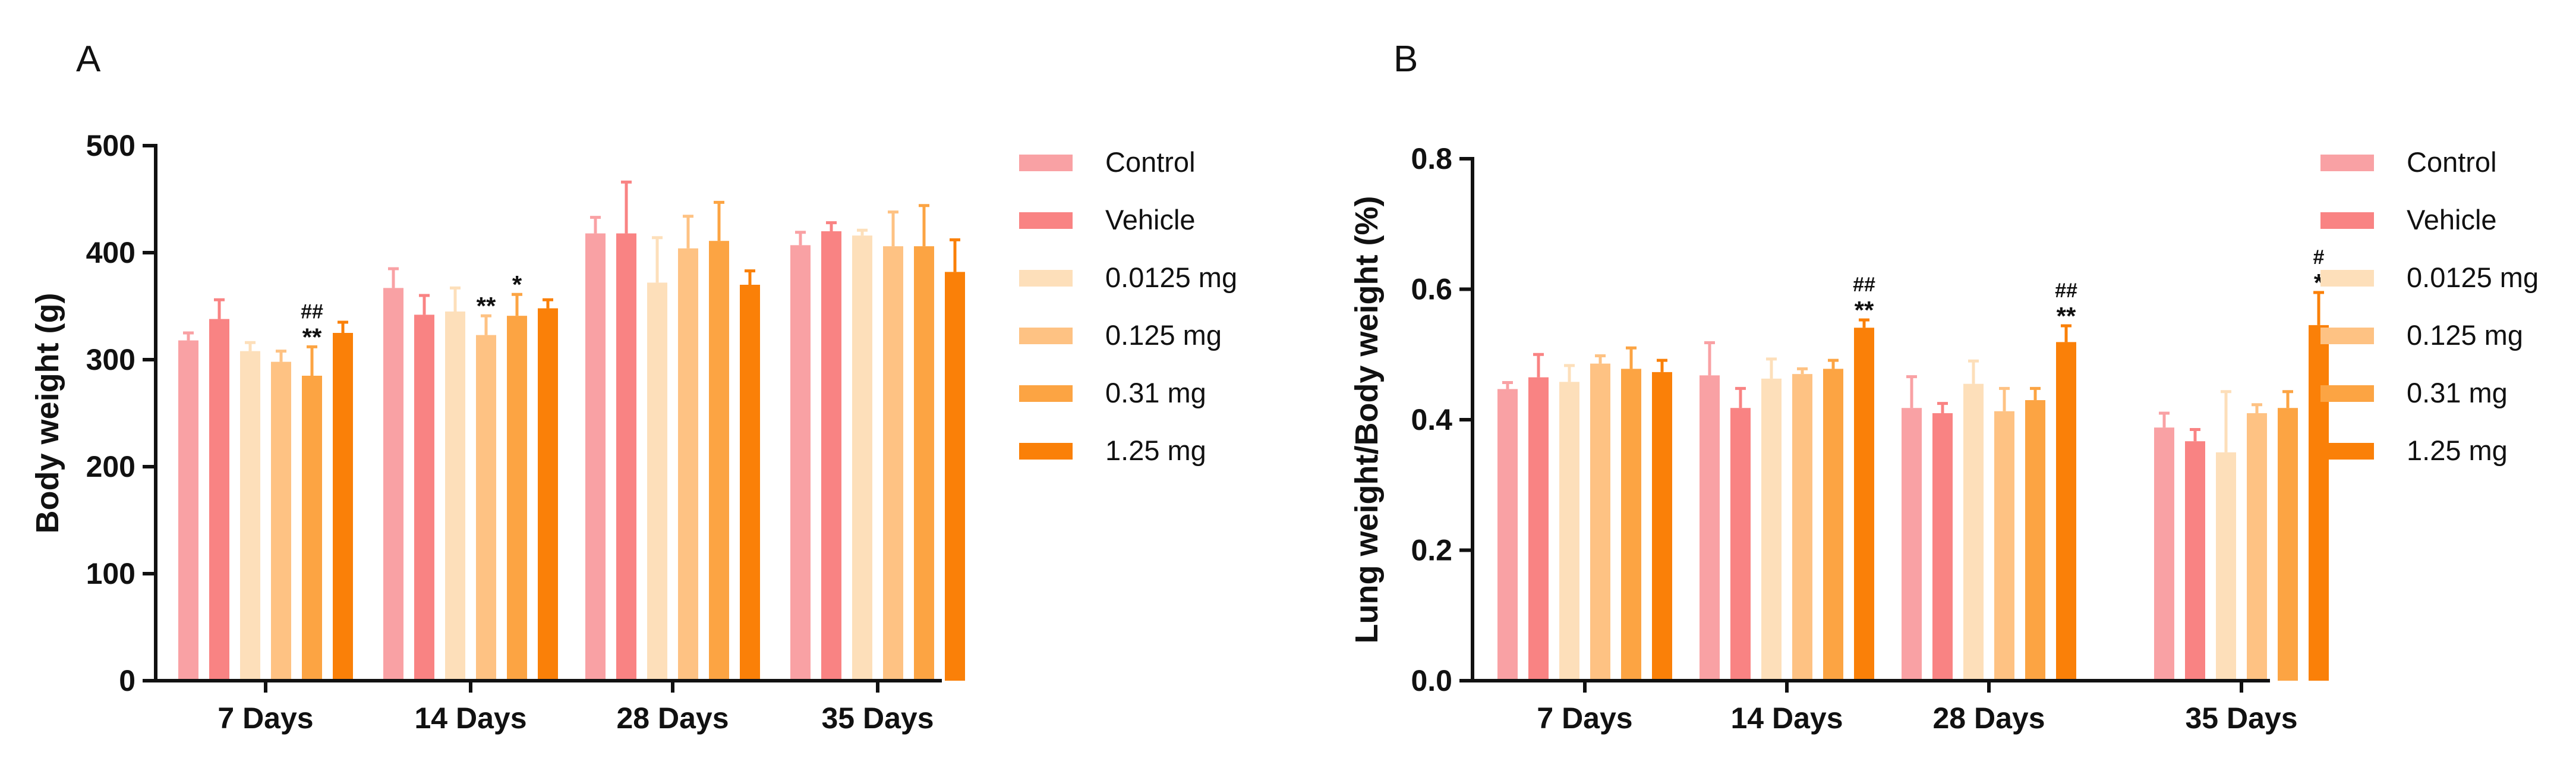  I want to click on y-tick-label: 0.6, so click(1432, 289).